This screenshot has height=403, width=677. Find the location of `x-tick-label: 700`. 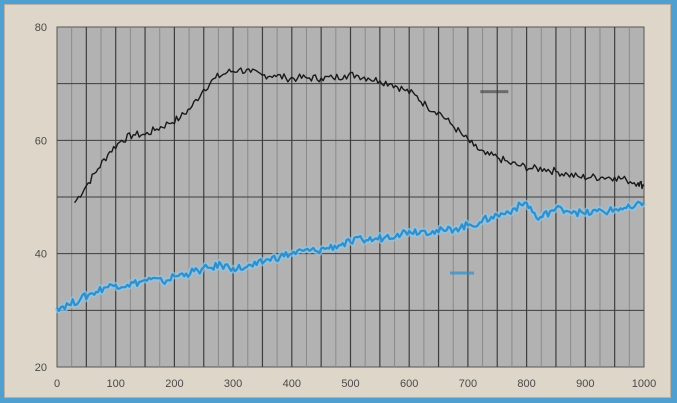

x-tick-label: 700 is located at coordinates (468, 384).